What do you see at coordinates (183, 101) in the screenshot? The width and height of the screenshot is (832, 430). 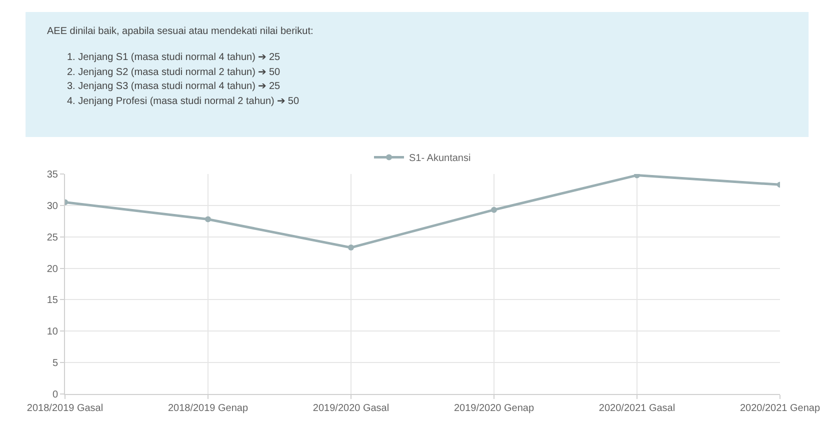 I see `text: 4. Jenjang Profesi (masa studi normal 2 tahun) ➔ 50` at bounding box center [183, 101].